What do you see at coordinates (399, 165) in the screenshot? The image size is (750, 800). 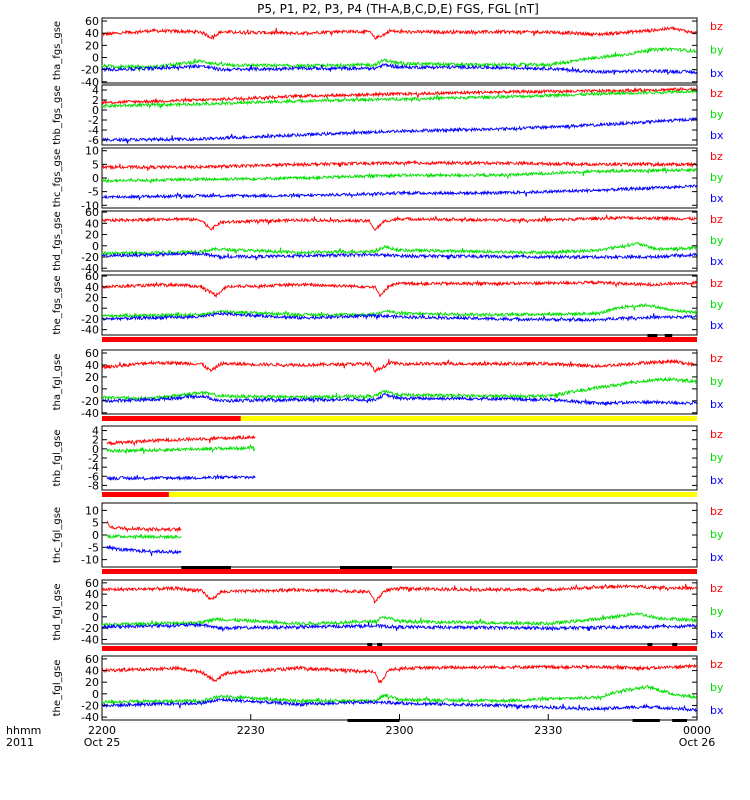 I see `series-bz-thc_fgs_gse` at bounding box center [399, 165].